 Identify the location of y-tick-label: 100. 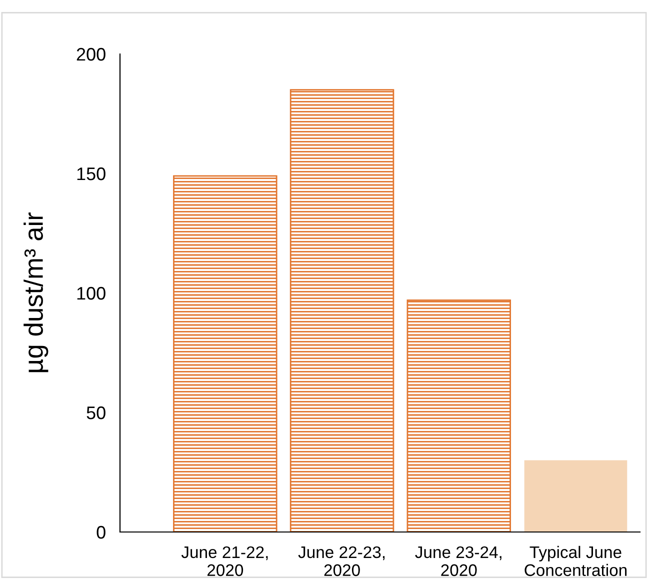
(91, 293).